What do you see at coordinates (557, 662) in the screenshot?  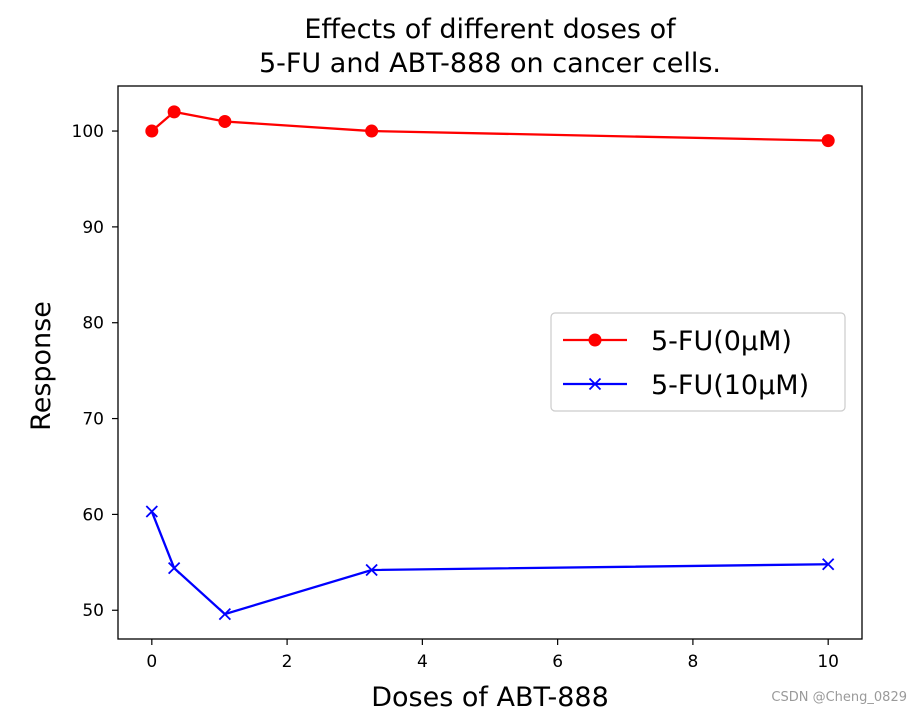 I see `x-tick-label: 6` at bounding box center [557, 662].